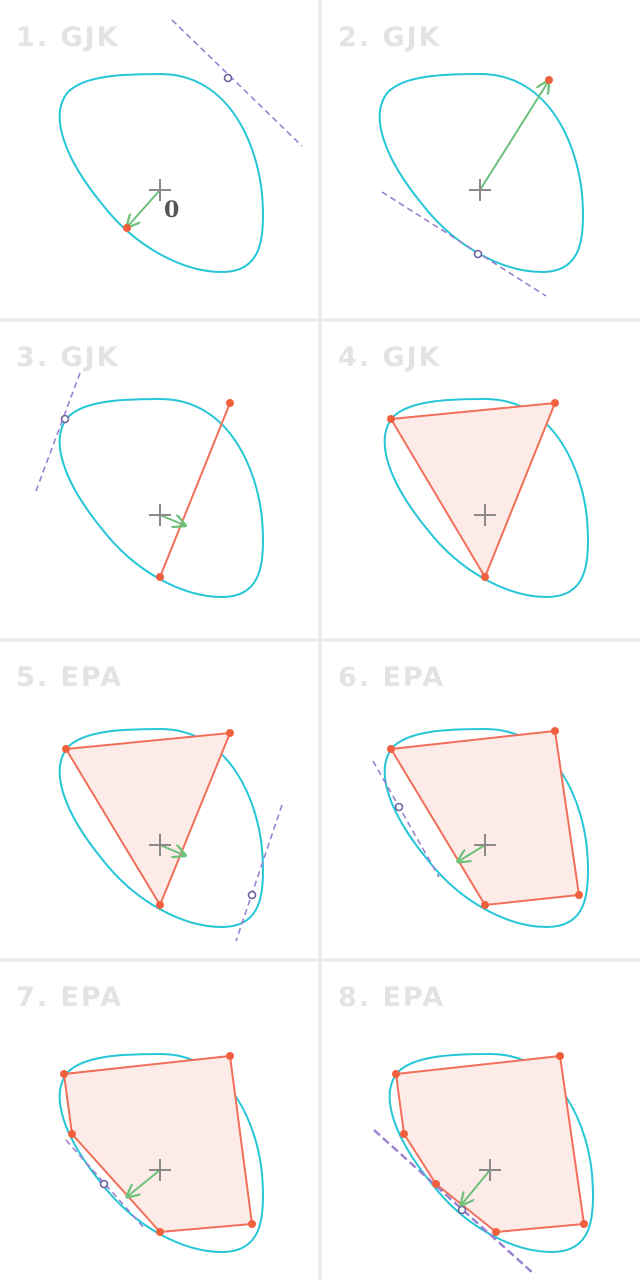  What do you see at coordinates (390, 357) in the screenshot?
I see `panel-title: 4. GJK` at bounding box center [390, 357].